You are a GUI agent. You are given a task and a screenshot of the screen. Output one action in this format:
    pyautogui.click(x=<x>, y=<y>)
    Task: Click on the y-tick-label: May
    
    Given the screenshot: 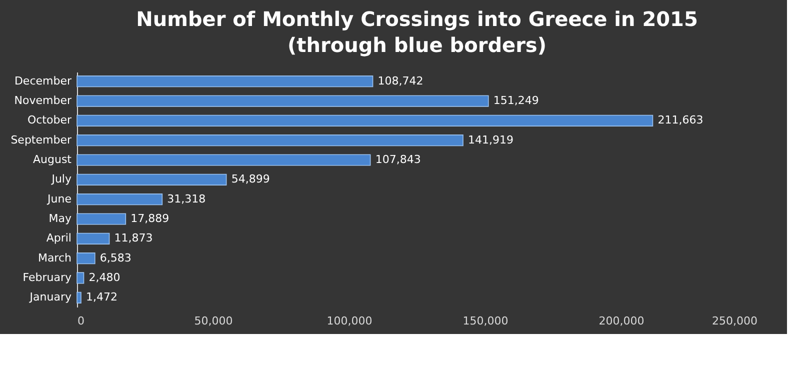 What is the action you would take?
    pyautogui.click(x=60, y=218)
    